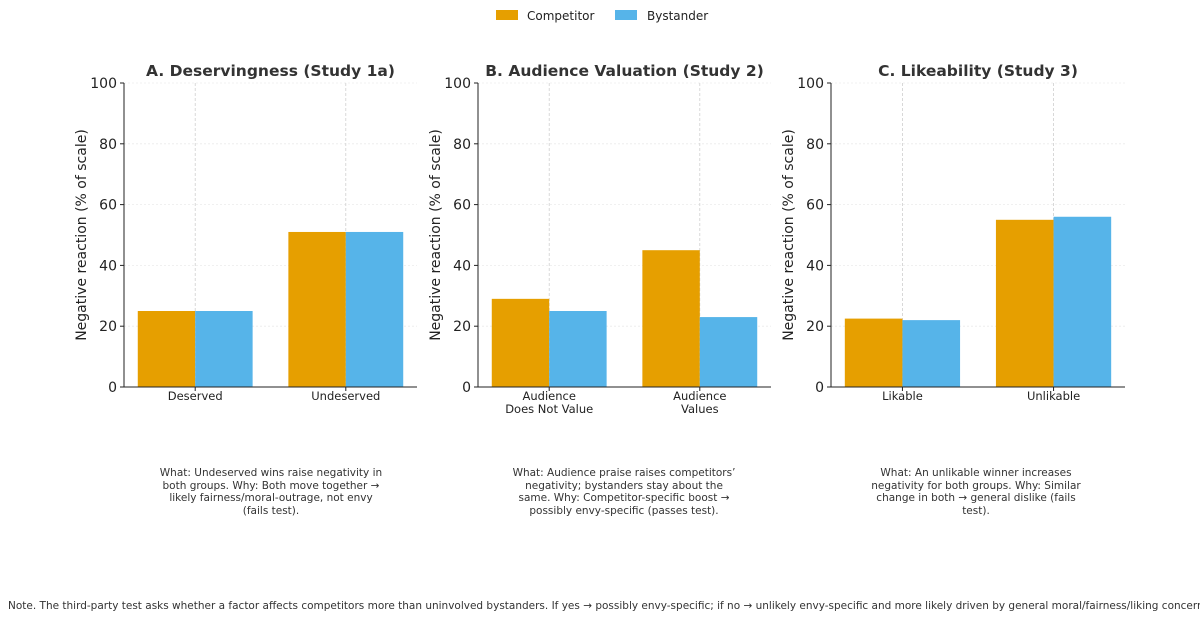  What do you see at coordinates (549, 409) in the screenshot?
I see `x-tick-label: Does Not Value` at bounding box center [549, 409].